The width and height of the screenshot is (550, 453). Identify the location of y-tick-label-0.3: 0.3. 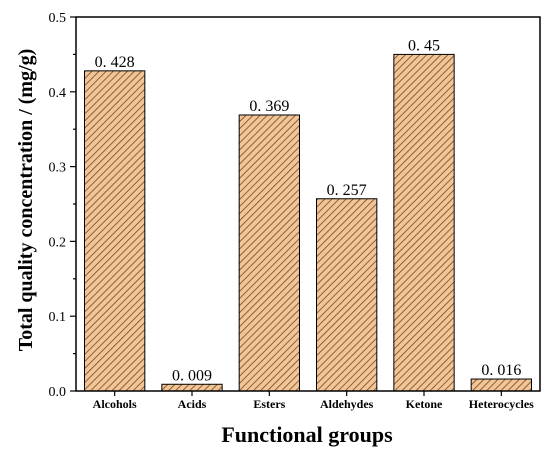
(58, 168).